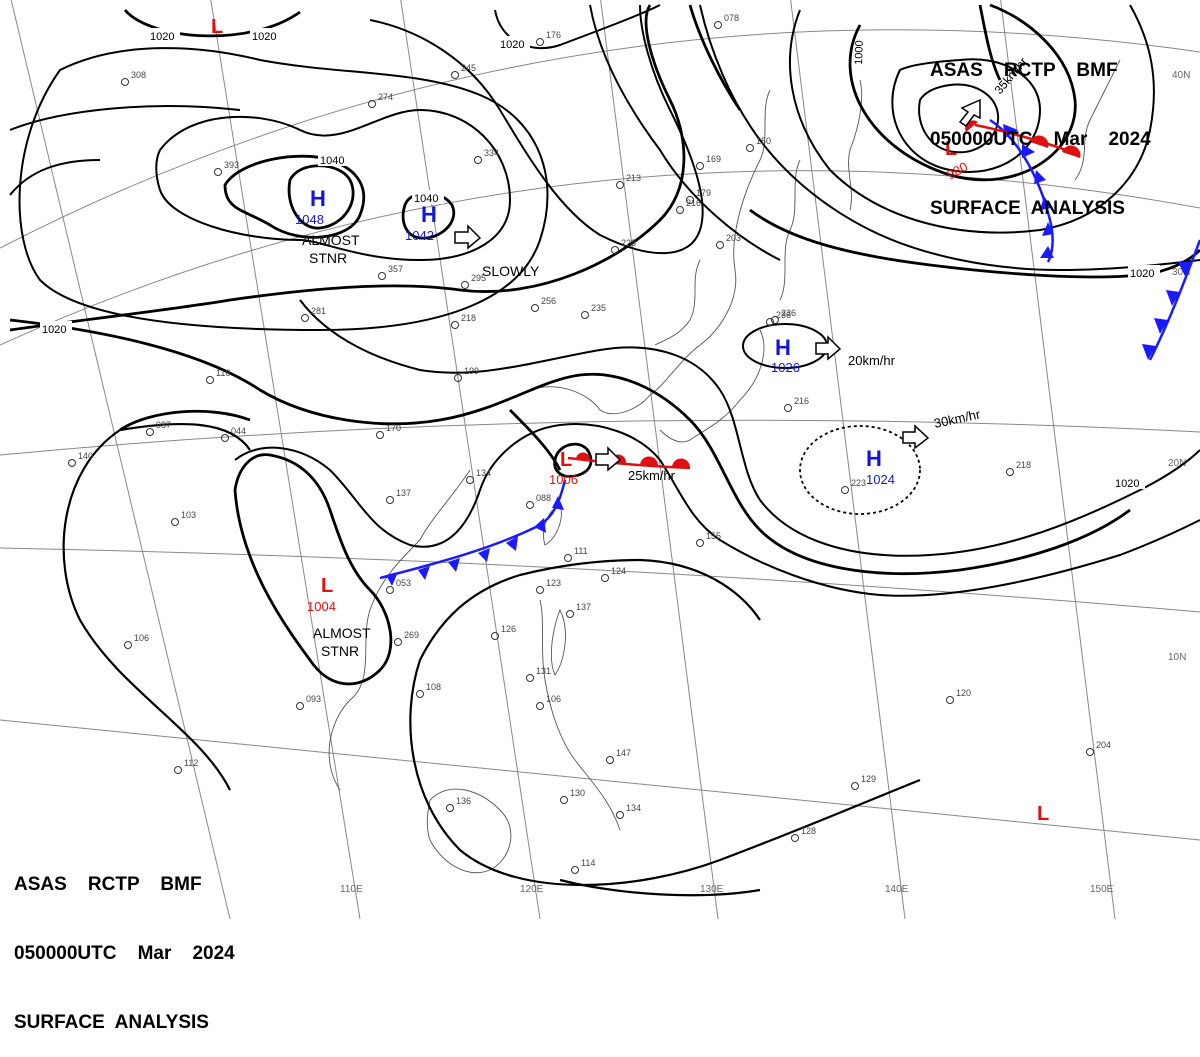 Image resolution: width=1200 pixels, height=1057 pixels. Describe the element at coordinates (332, 161) in the screenshot. I see `isobar-label: 1040` at that location.